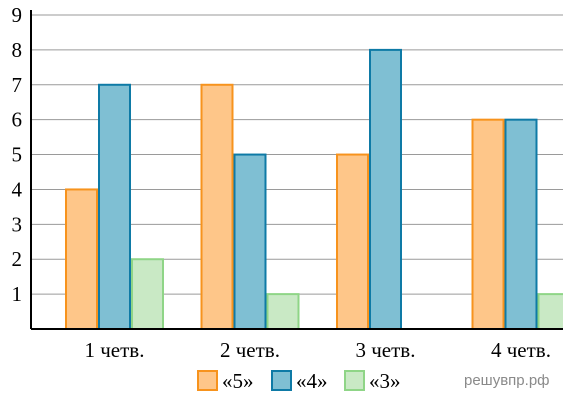  Describe the element at coordinates (250, 350) in the screenshot. I see `x-category-label: 2 четв.` at that location.